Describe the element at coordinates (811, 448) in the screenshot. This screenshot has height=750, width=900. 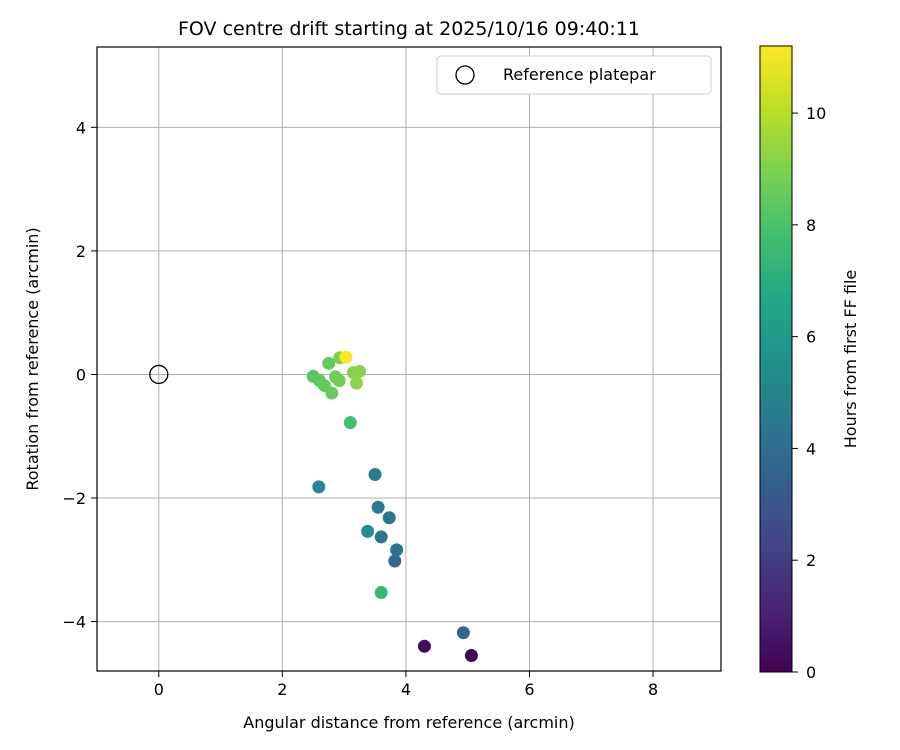
I see `colorbar-tick-label: 4` at that location.